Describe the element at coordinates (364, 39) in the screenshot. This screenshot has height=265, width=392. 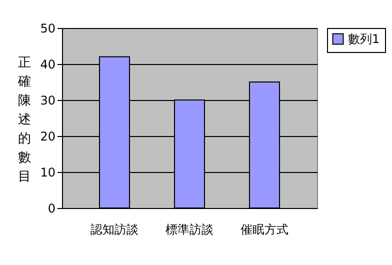
I see `legend-label: 數列1` at that location.